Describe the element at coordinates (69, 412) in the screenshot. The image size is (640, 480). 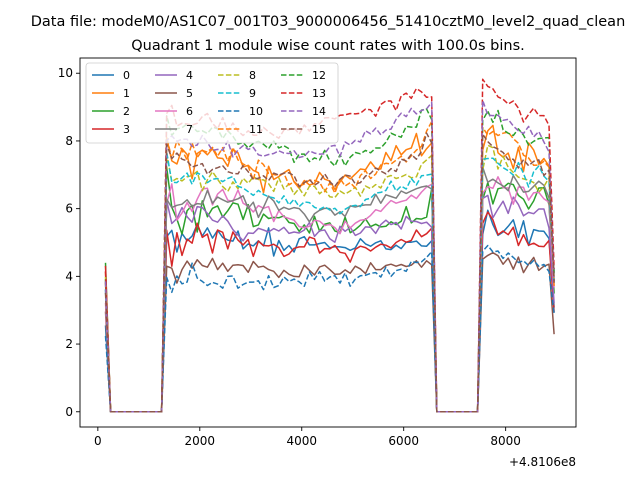
I see `y-tick-label-0: 0` at that location.